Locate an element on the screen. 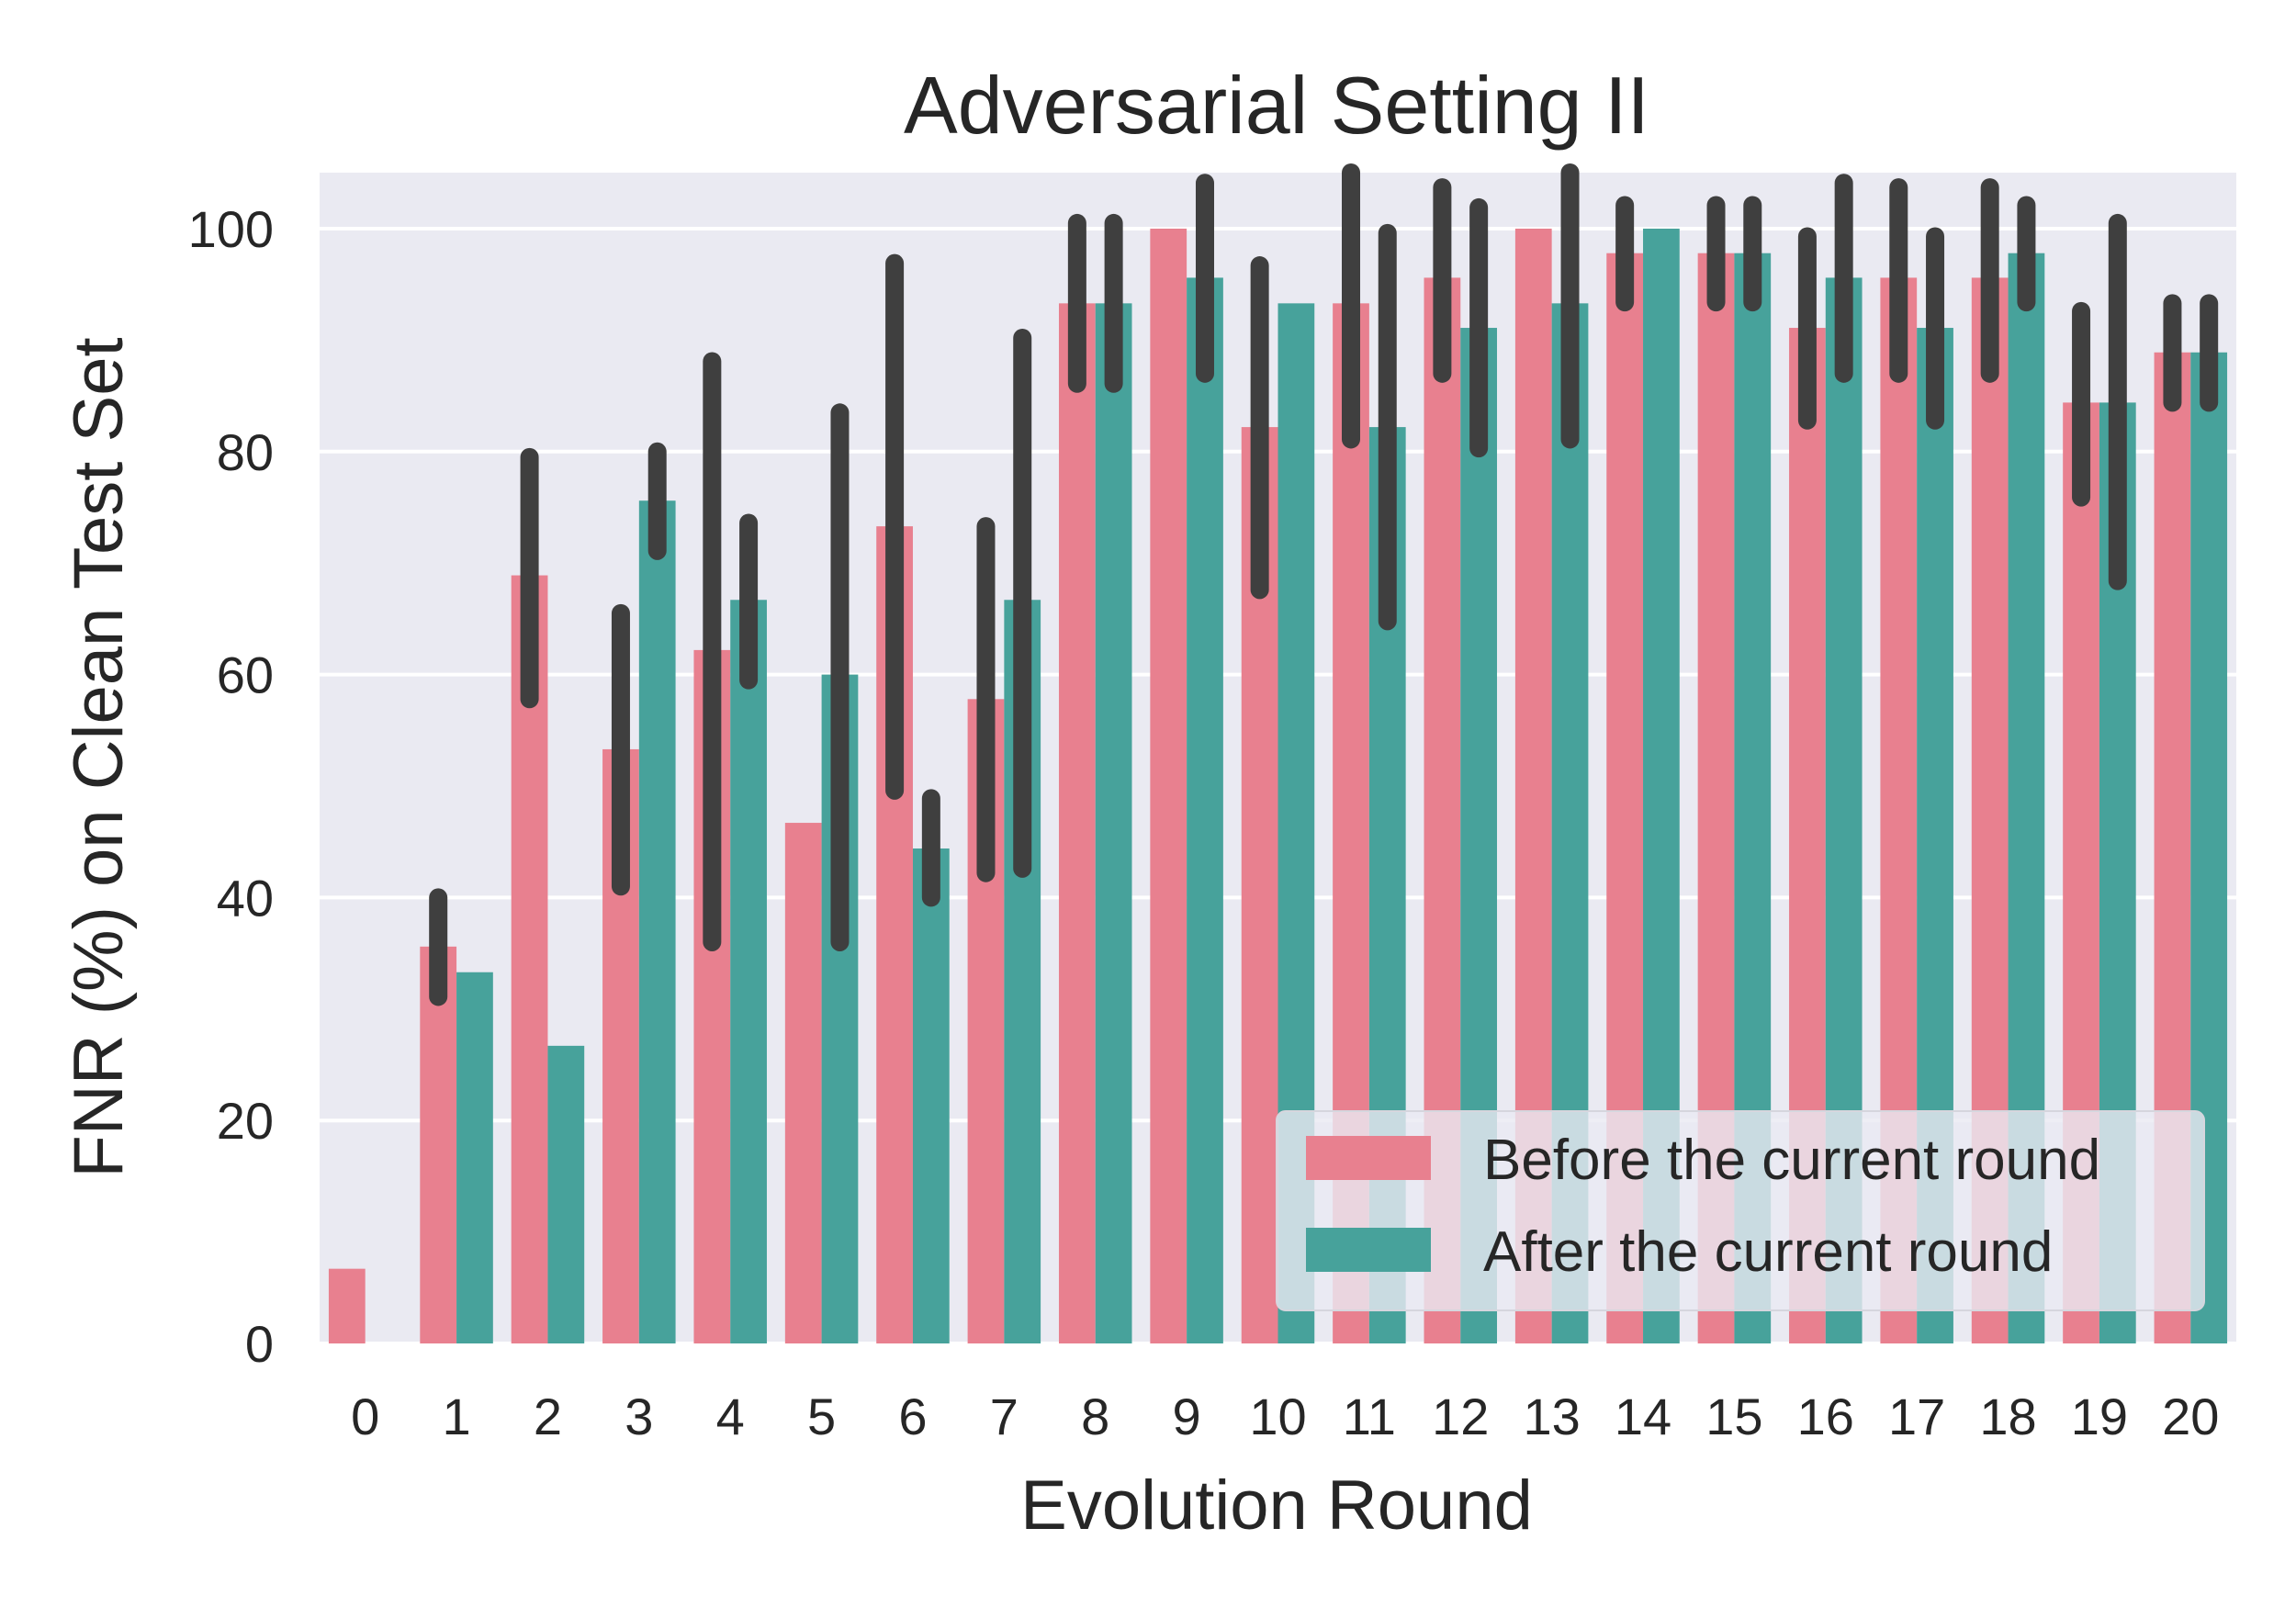 This screenshot has width=2296, height=1607. x-tick-10: 10 is located at coordinates (1277, 1416).